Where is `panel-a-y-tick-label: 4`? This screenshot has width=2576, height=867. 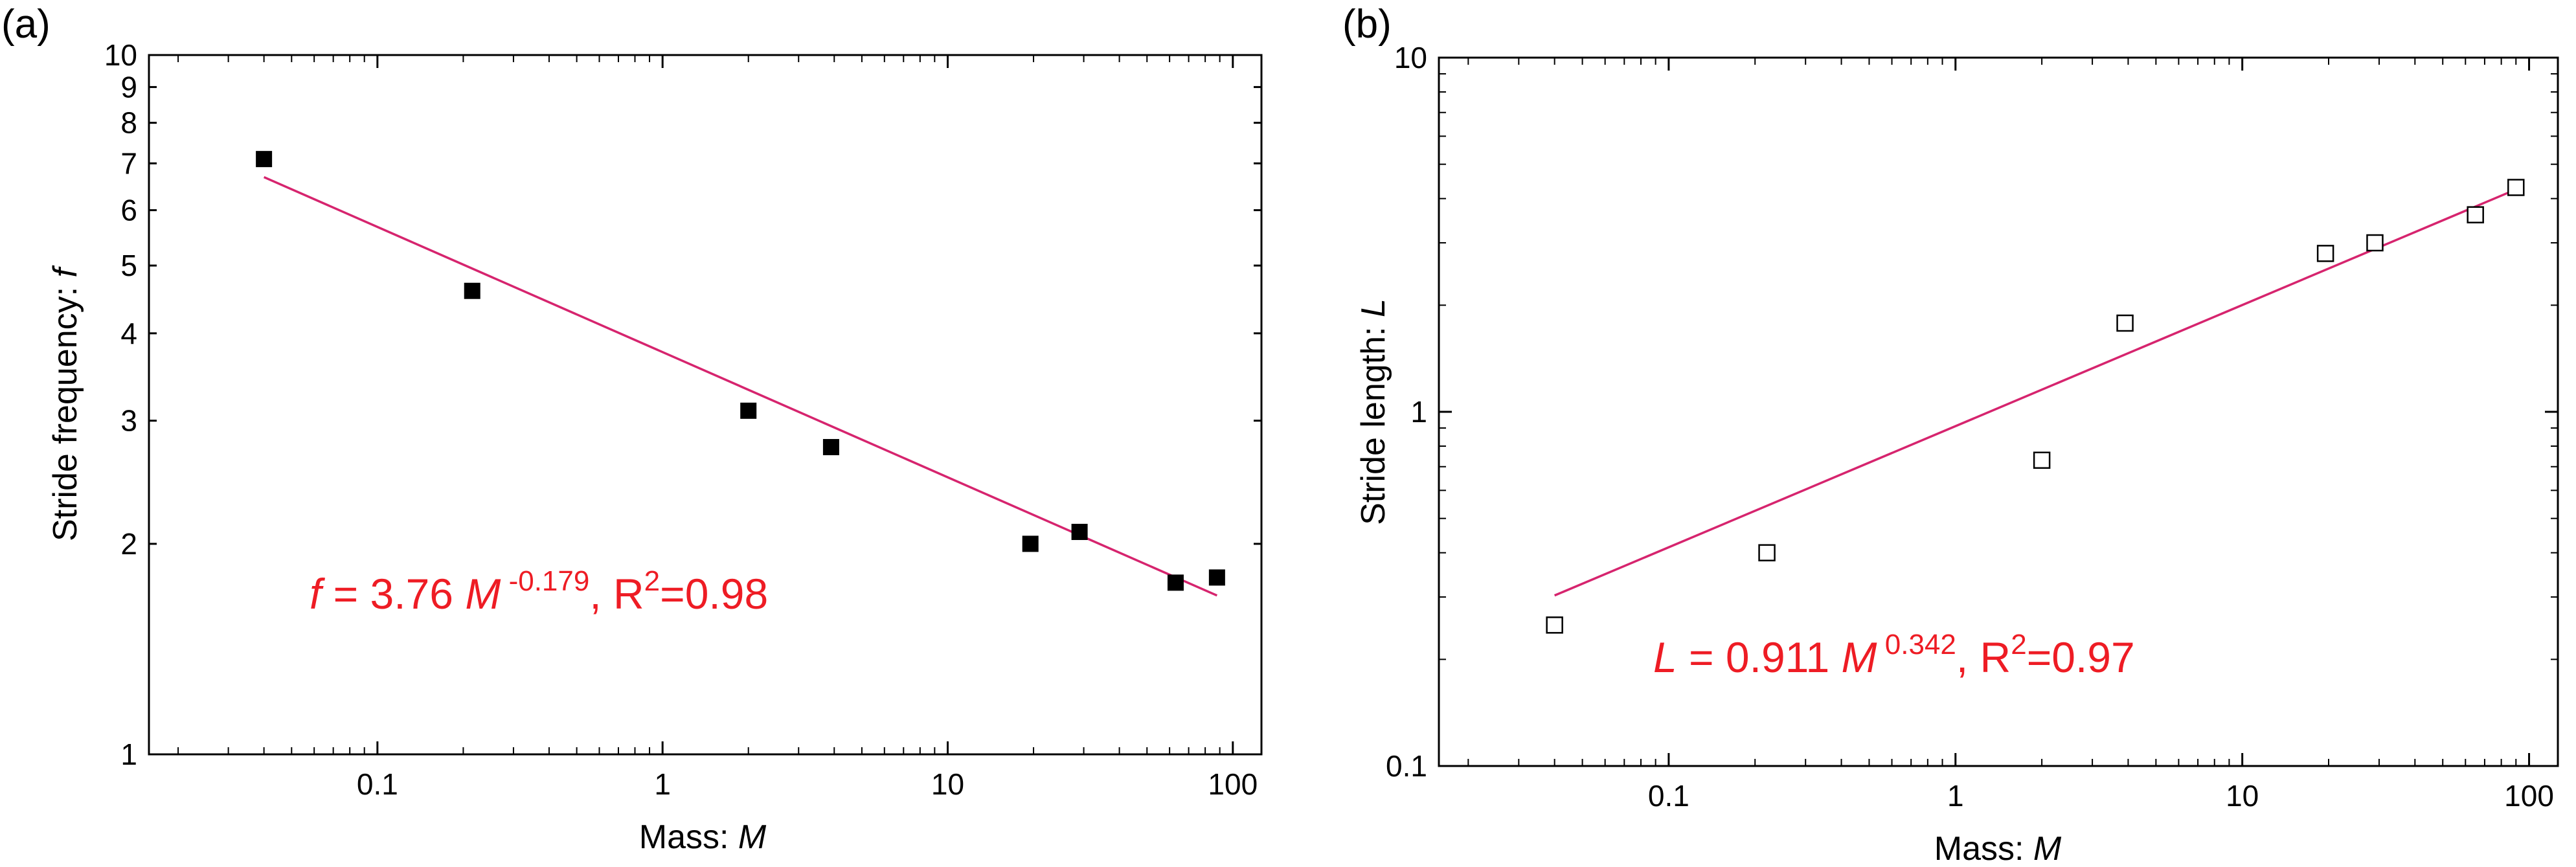 panel-a-y-tick-label: 4 is located at coordinates (128, 334).